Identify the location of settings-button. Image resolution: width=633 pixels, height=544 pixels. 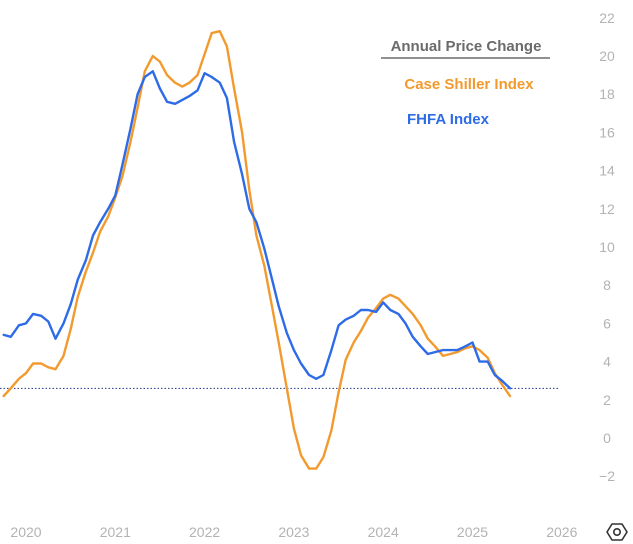
(617, 532).